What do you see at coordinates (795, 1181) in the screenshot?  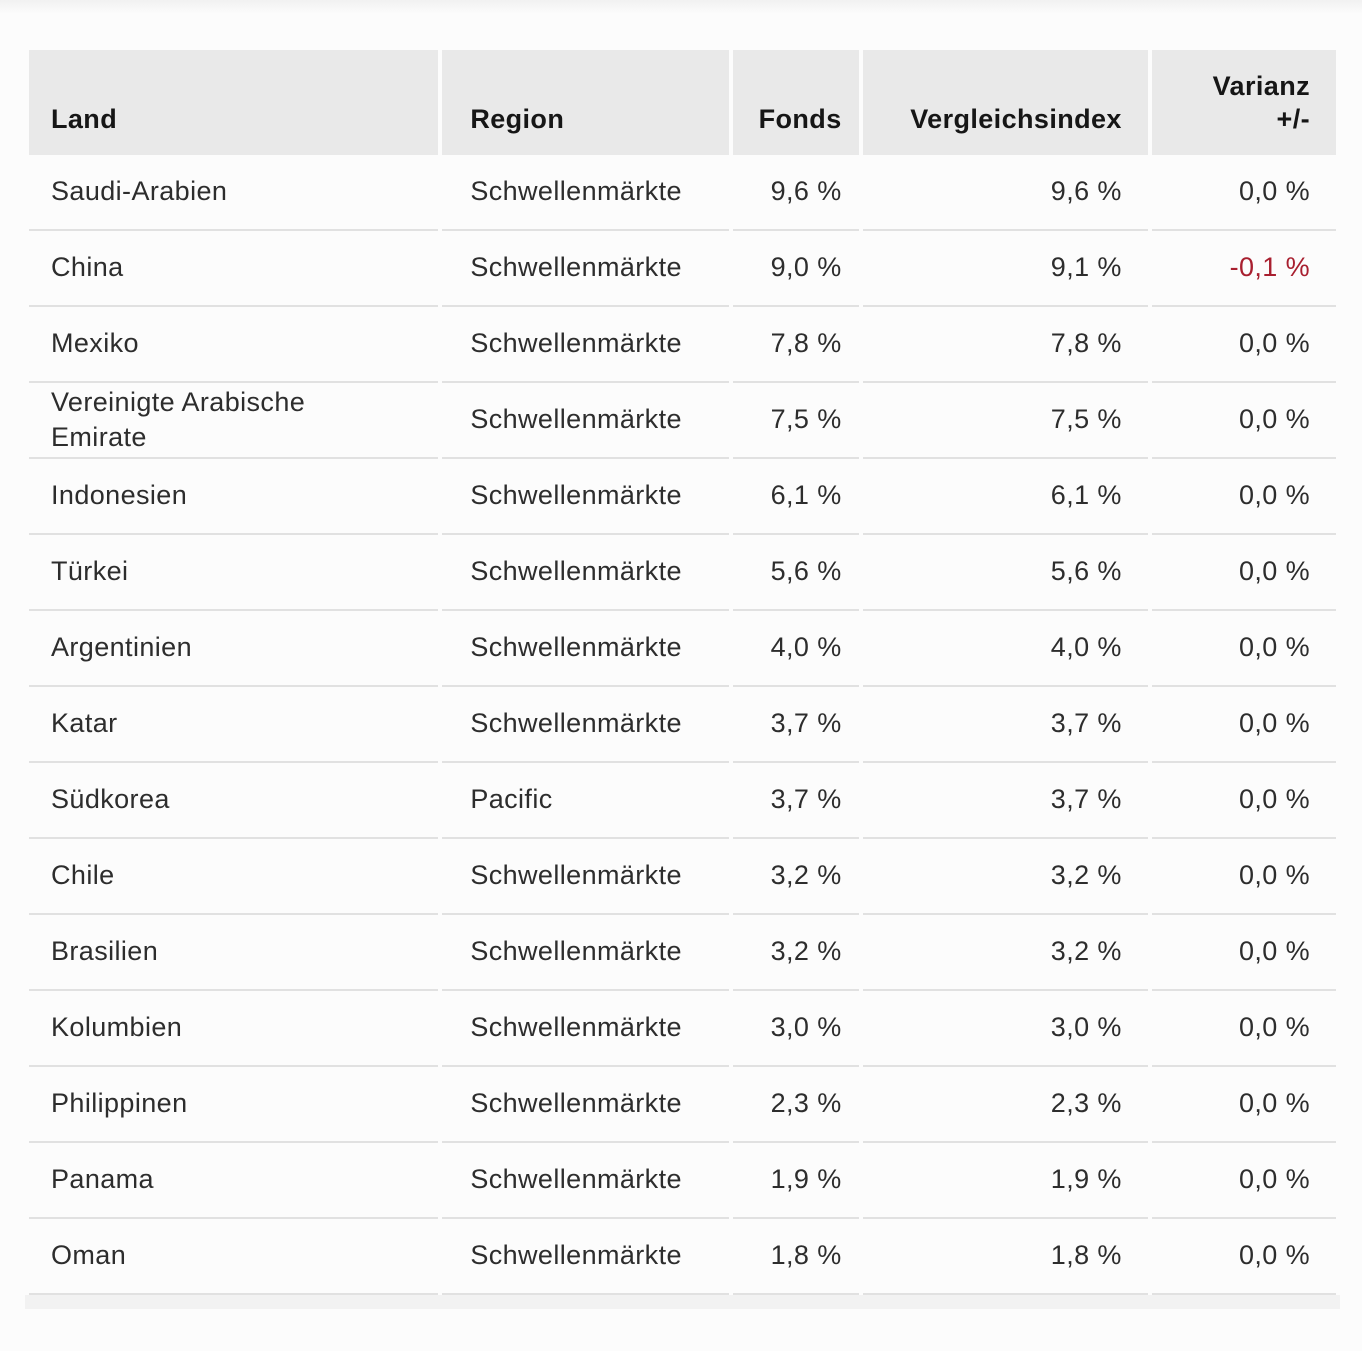 I see `cell-fonds: 1,9 %` at bounding box center [795, 1181].